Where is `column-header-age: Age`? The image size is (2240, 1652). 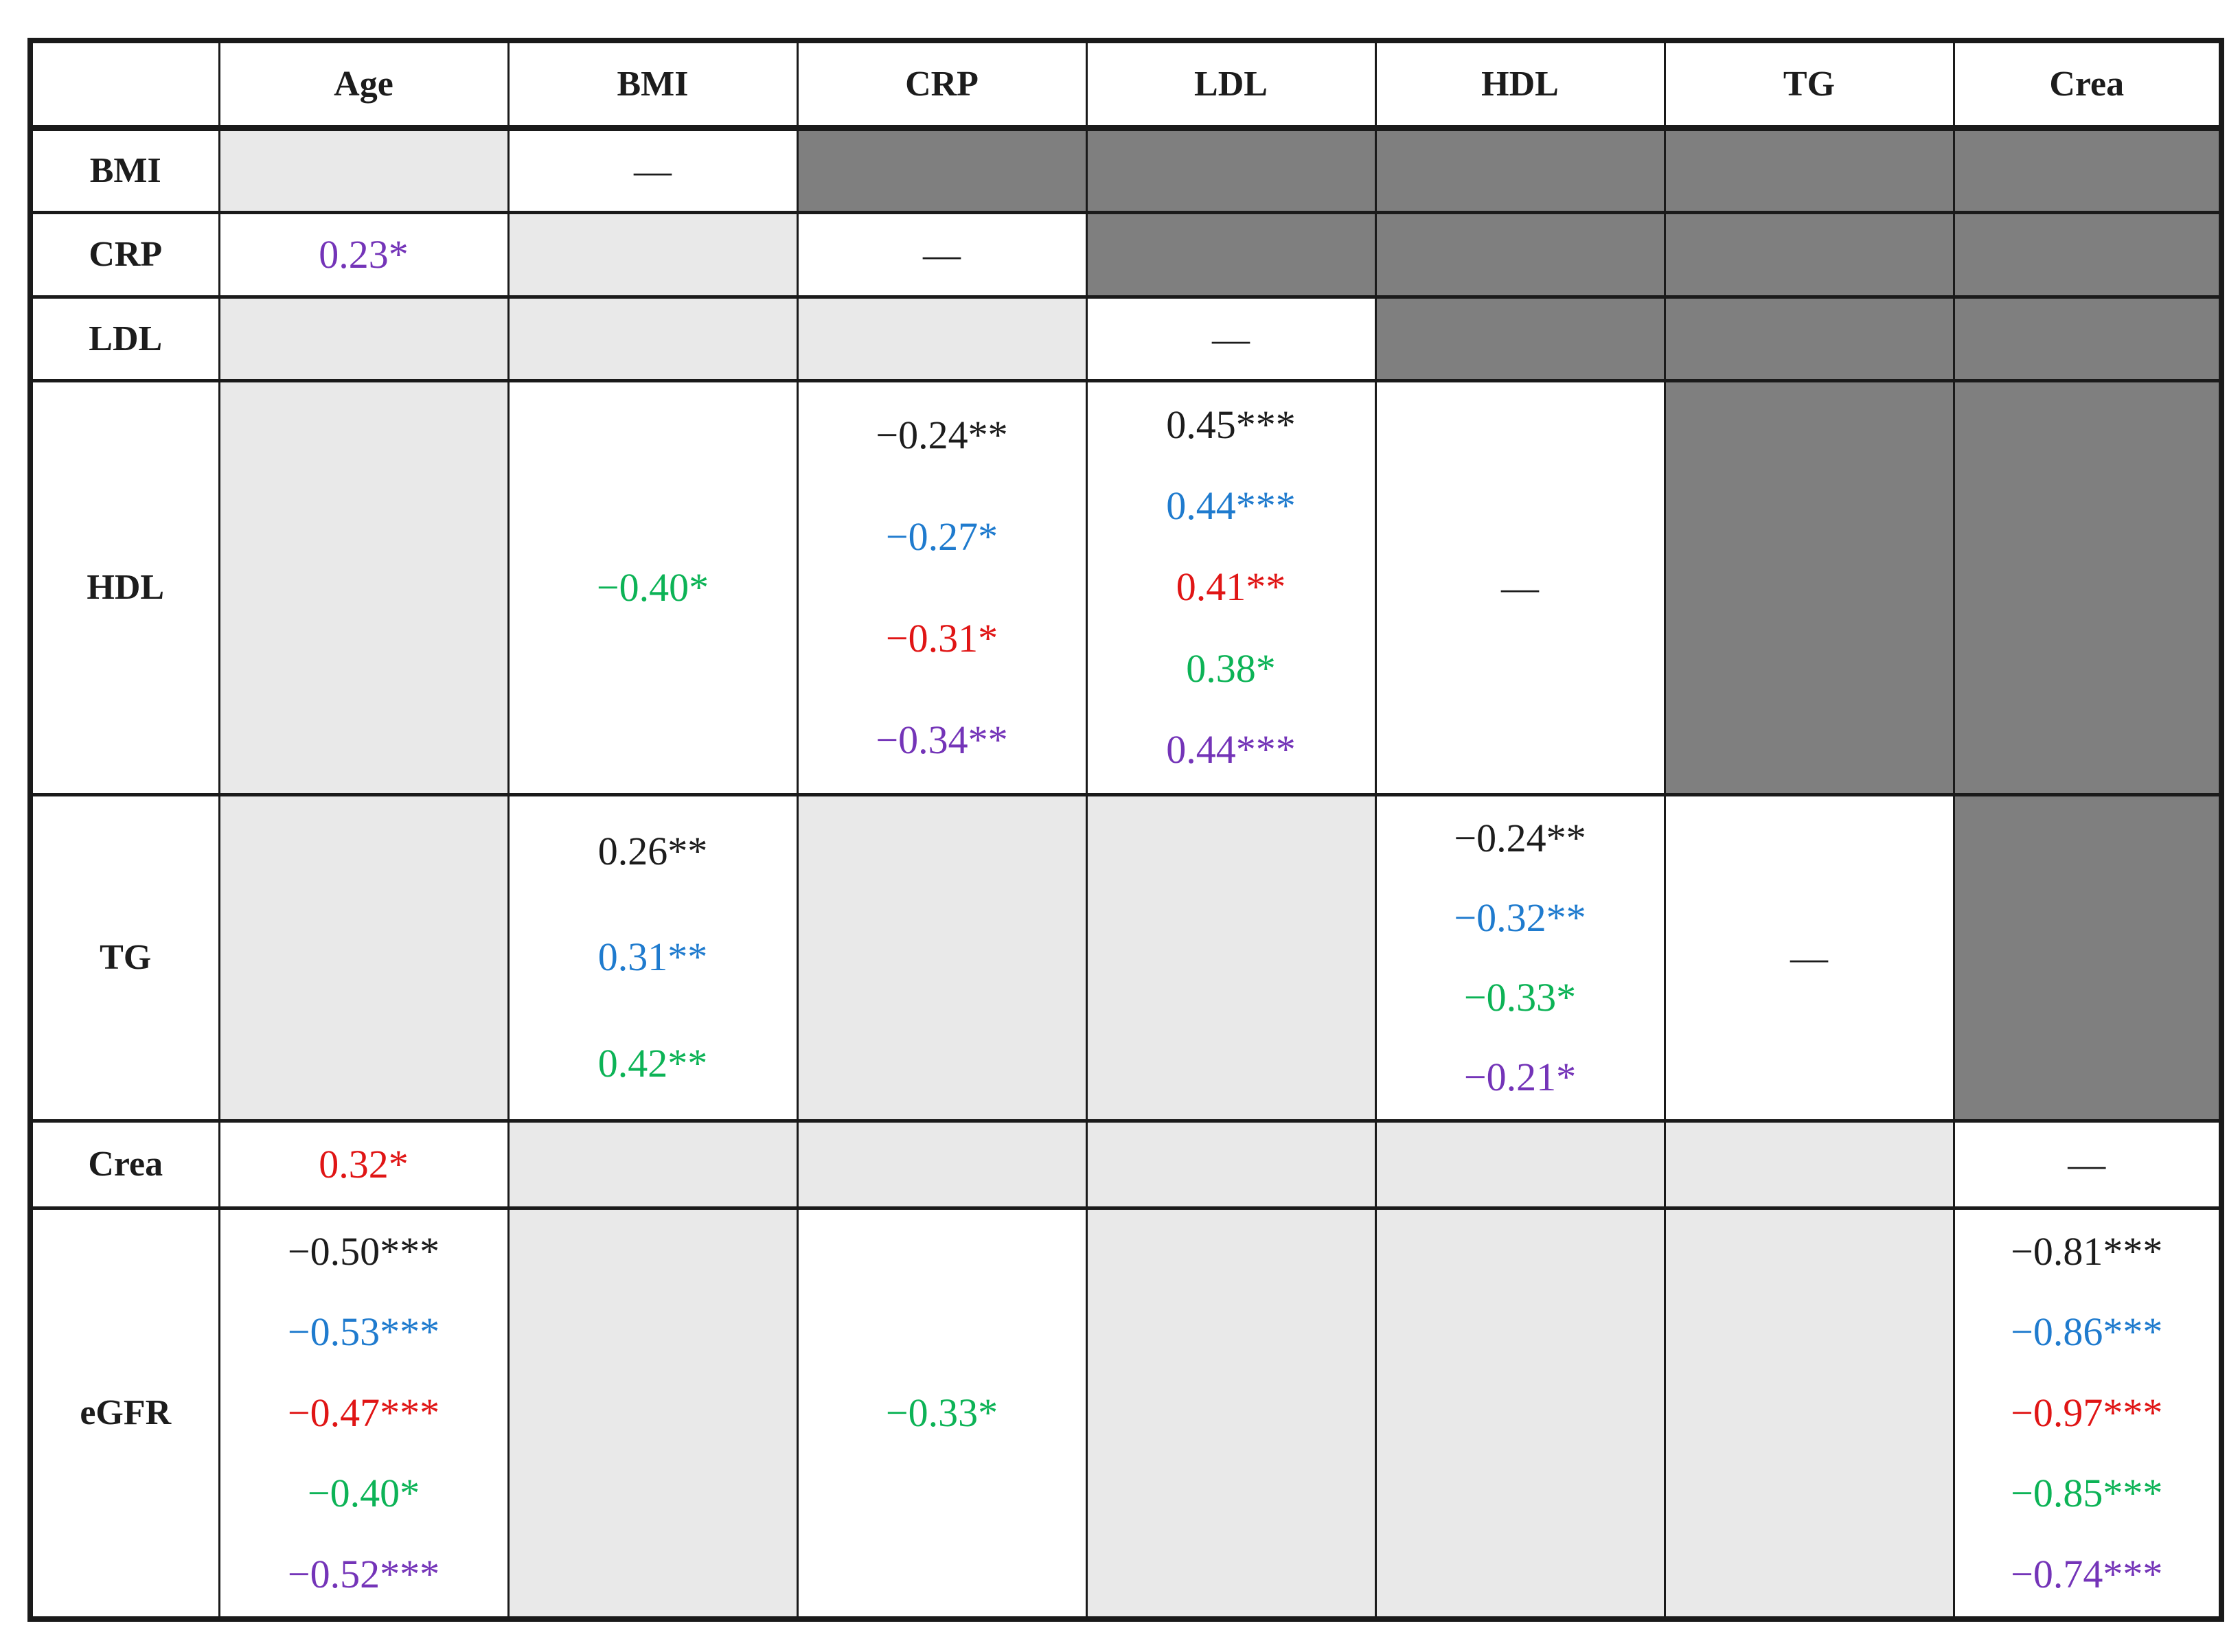 column-header-age: Age is located at coordinates (364, 84).